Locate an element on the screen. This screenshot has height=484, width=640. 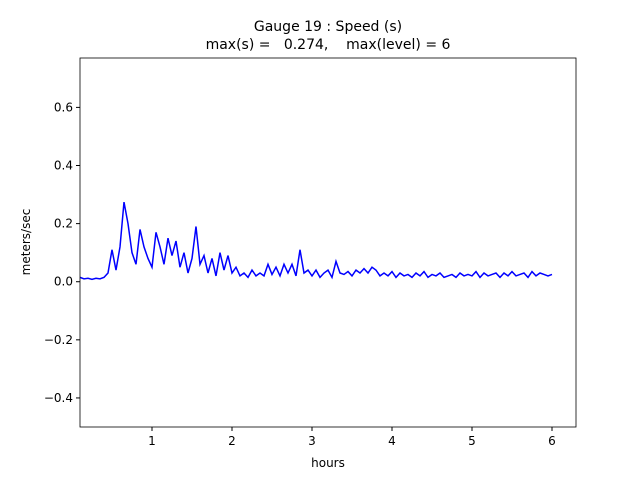
y-tick-label: −0.4 is located at coordinates (58, 398).